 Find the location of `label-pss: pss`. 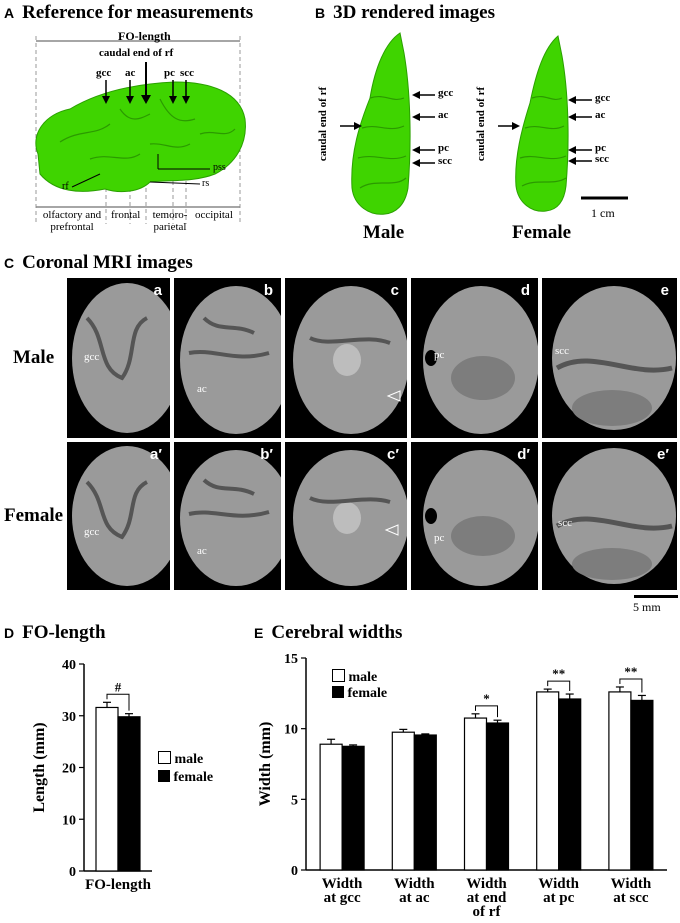

label-pss: pss is located at coordinates (219, 167).